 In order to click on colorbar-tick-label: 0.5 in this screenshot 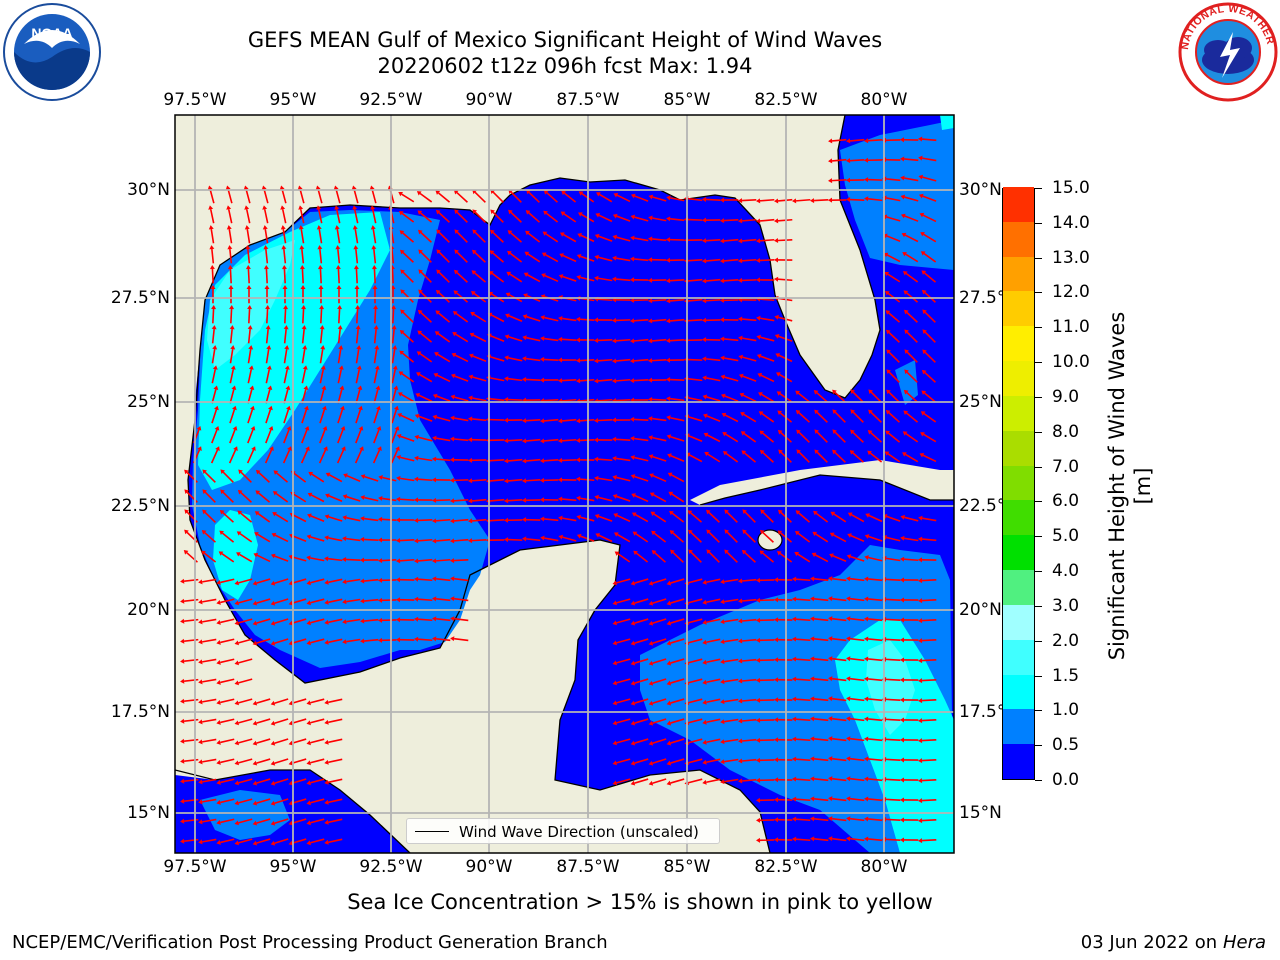, I will do `click(1066, 745)`.